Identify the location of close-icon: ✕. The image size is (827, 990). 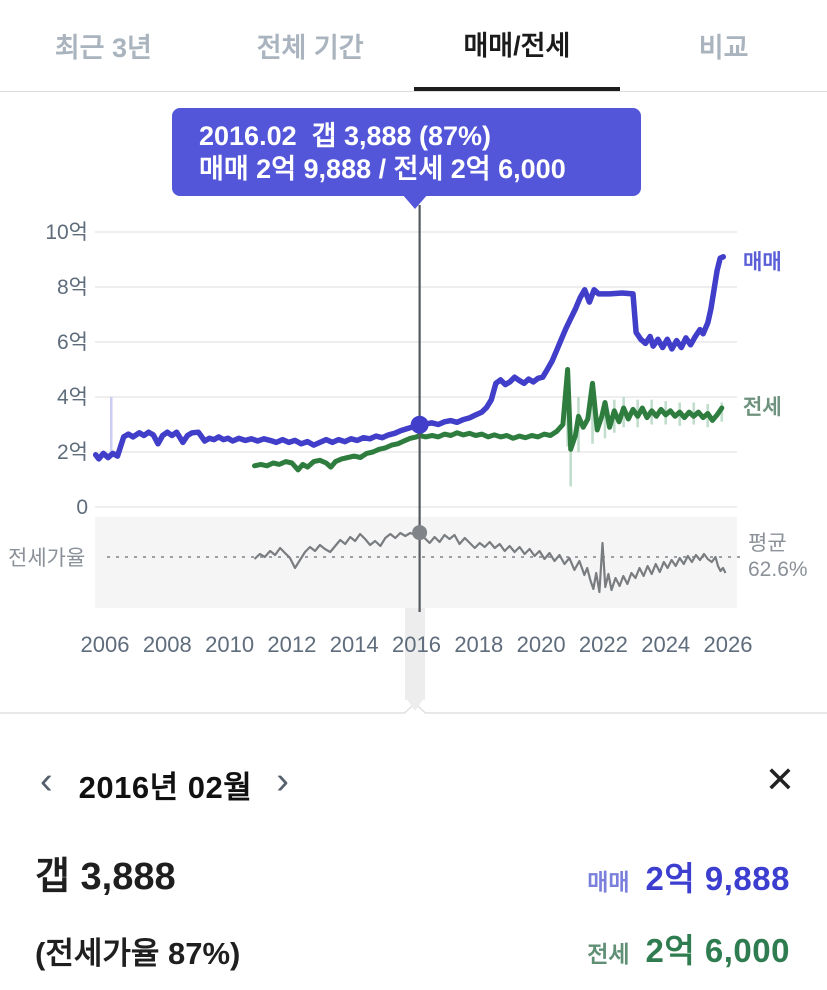
(779, 779).